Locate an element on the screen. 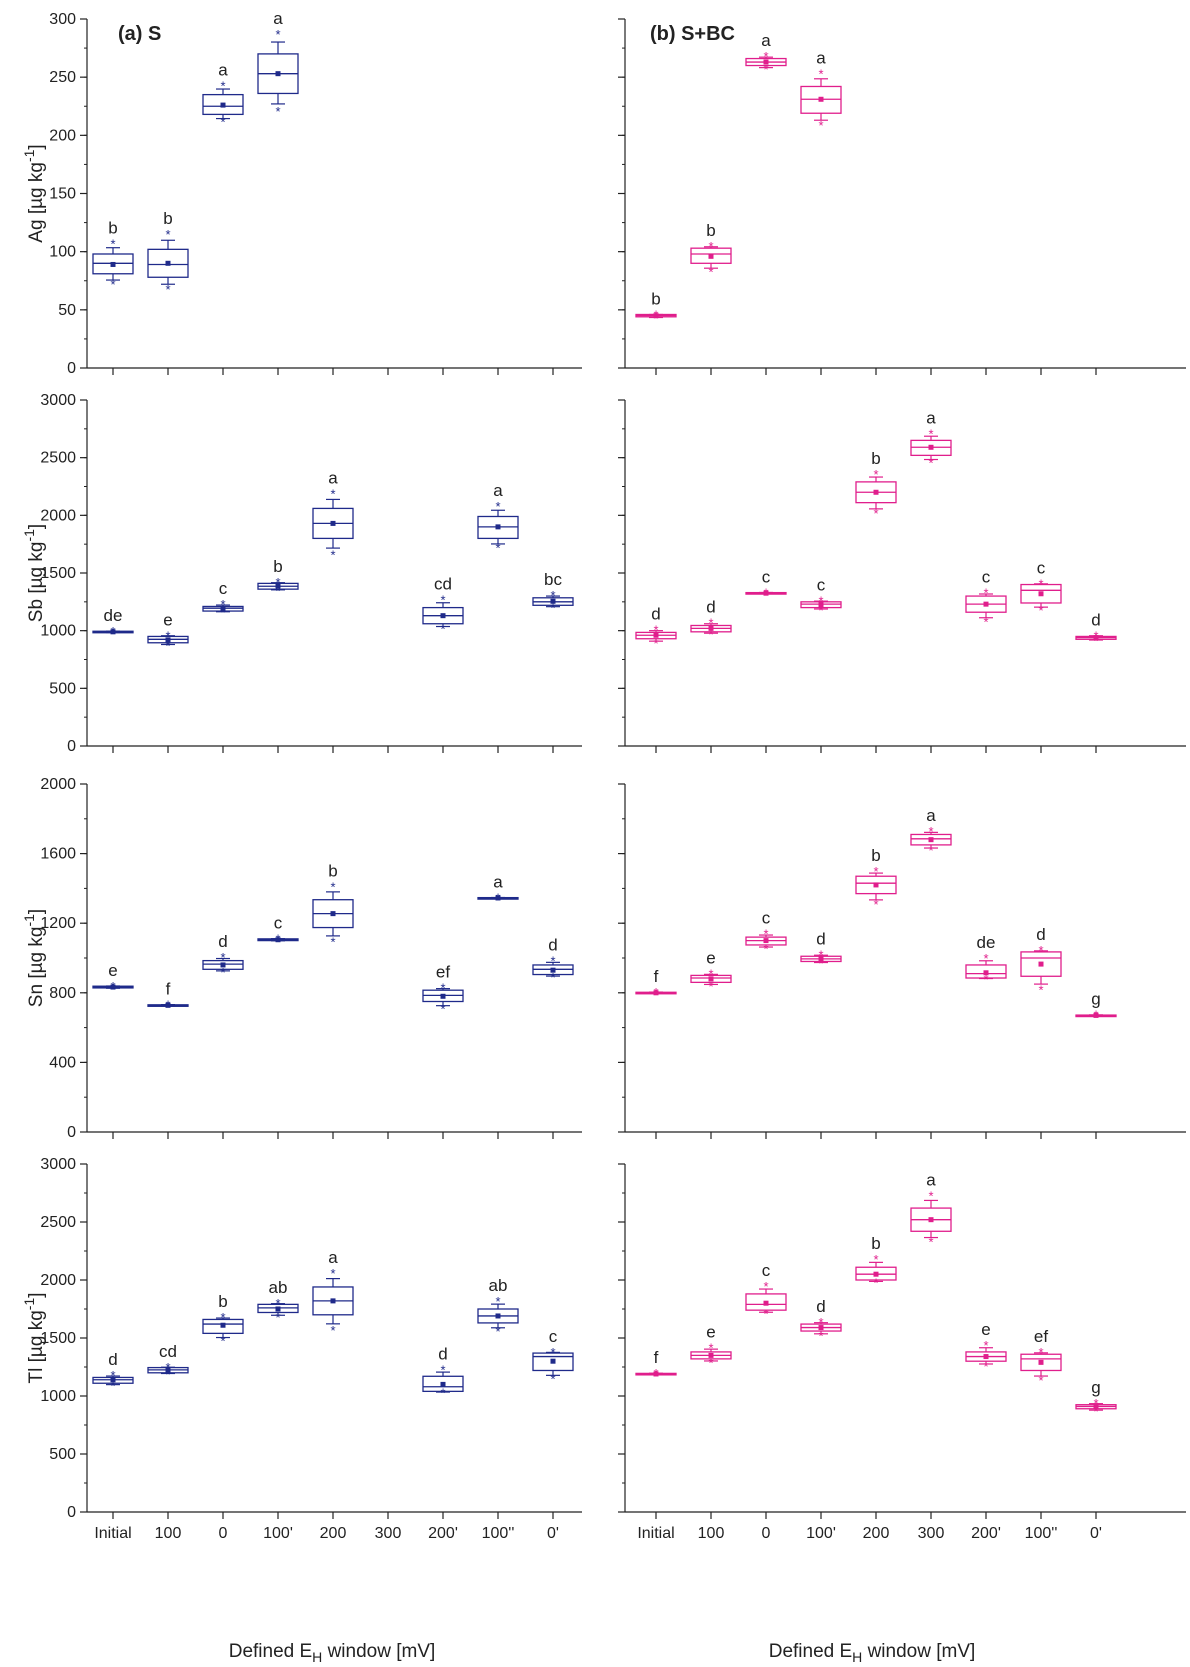 This screenshot has height=1667, width=1190. box-Initial: **f is located at coordinates (656, 1365).